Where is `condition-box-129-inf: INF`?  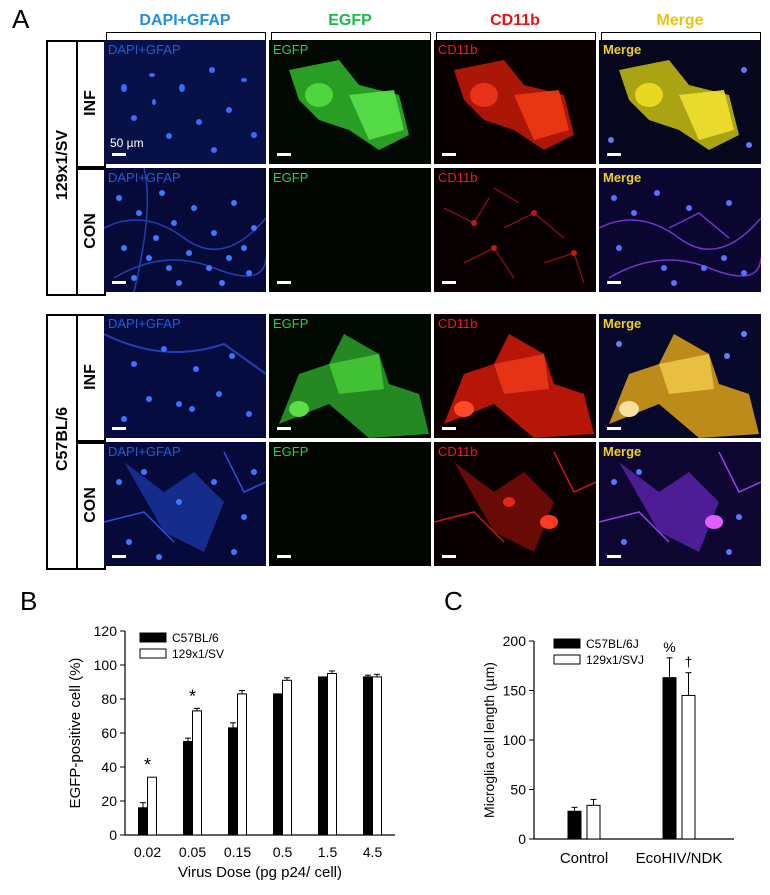
condition-box-129-inf: INF is located at coordinates (91, 104).